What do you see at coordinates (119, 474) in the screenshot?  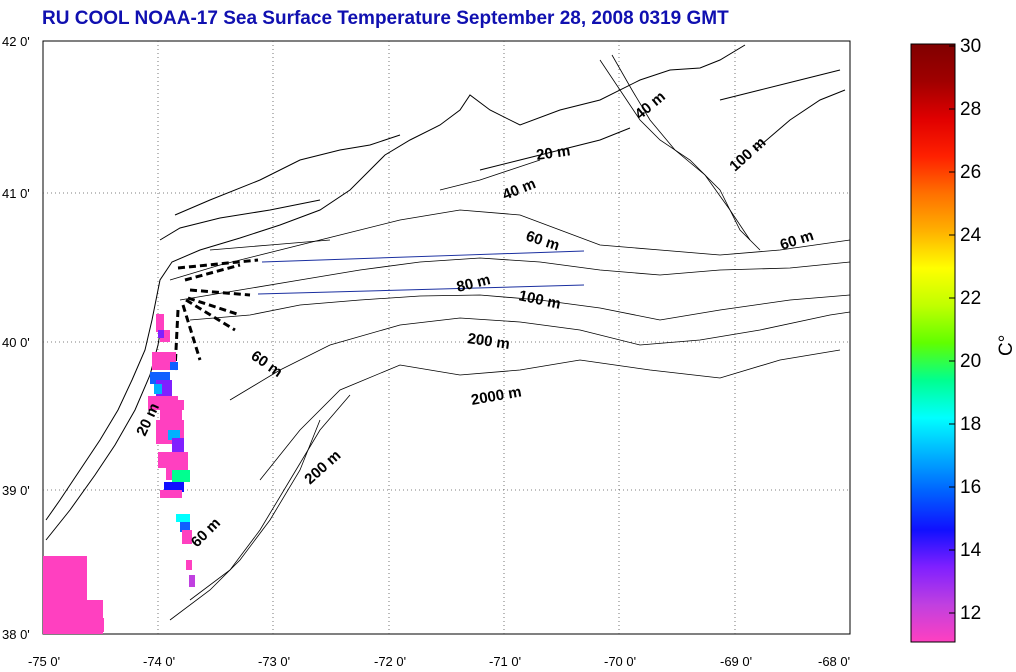 I see `sst-pixels` at bounding box center [119, 474].